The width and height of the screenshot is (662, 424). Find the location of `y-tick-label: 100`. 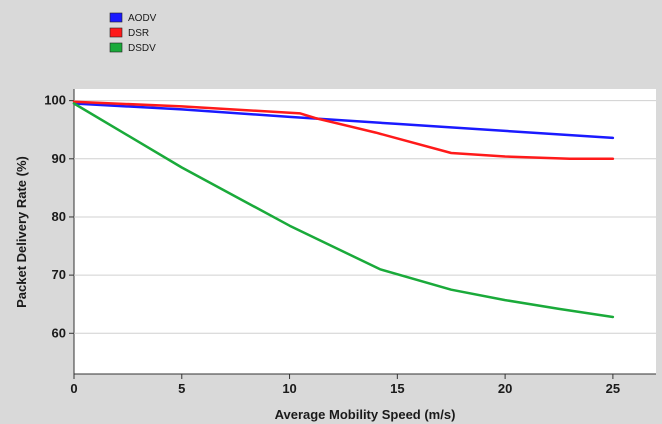

y-tick-label: 100 is located at coordinates (55, 100).